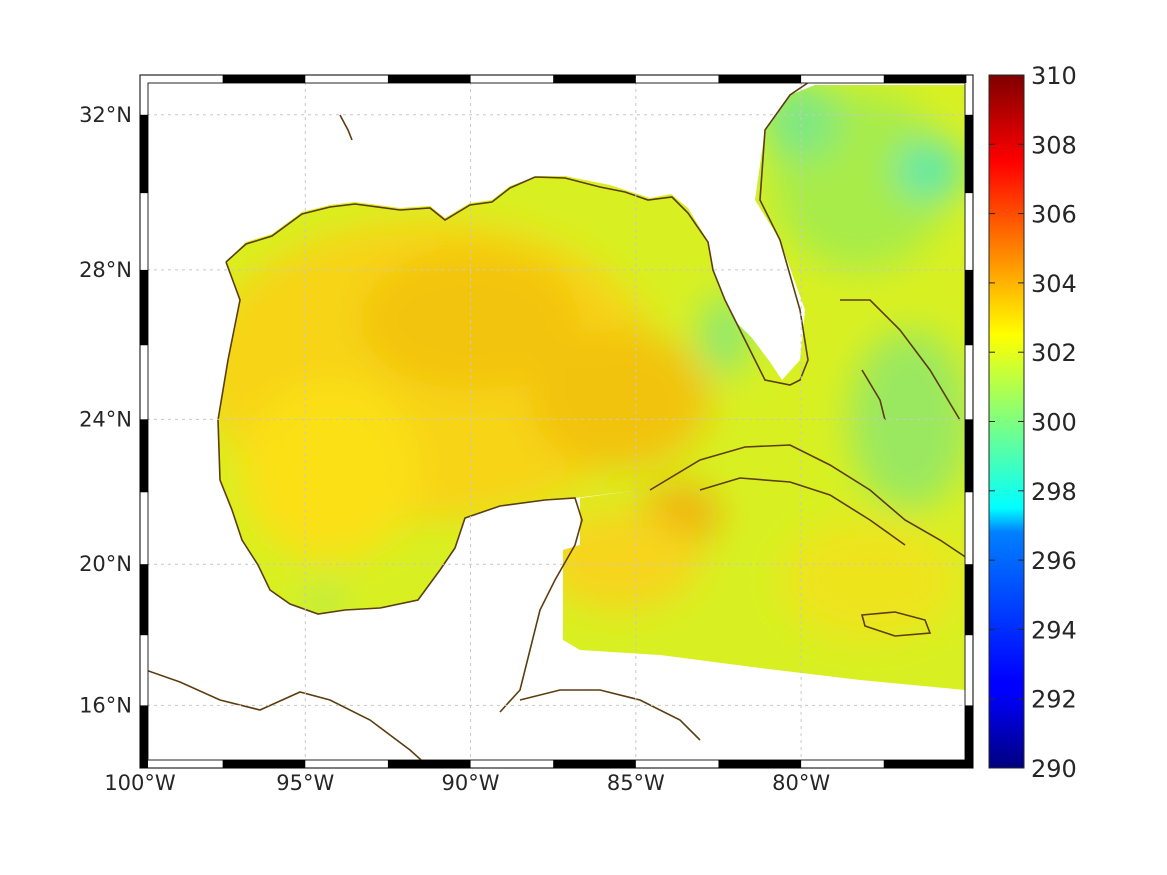 The image size is (1167, 875). Describe the element at coordinates (105, 705) in the screenshot. I see `lat-tick-label: 16°N` at that location.